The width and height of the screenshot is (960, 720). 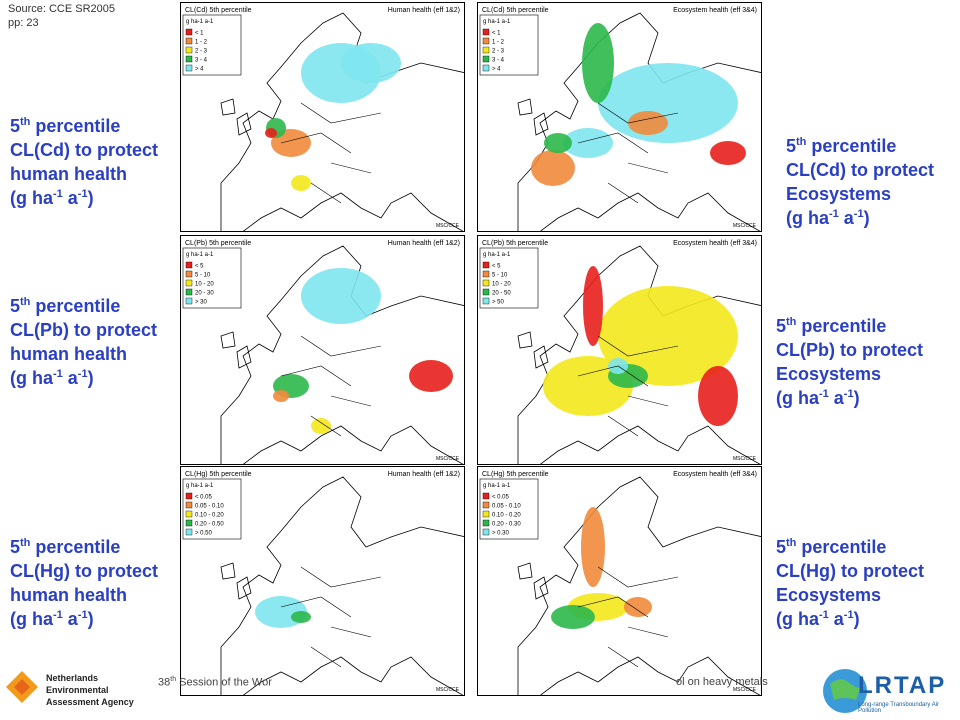 What do you see at coordinates (715, 10) in the screenshot?
I see `map-effect: Ecosystem health (eff 3&4)` at bounding box center [715, 10].